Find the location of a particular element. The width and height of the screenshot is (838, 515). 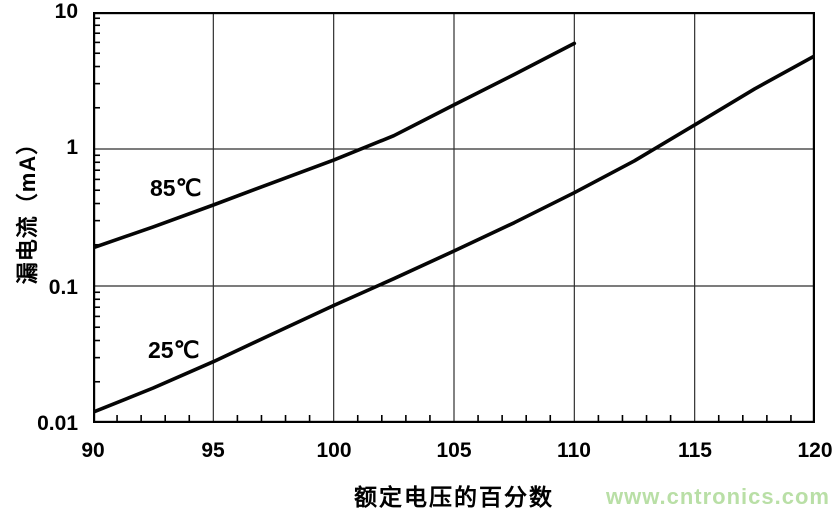

xtick-110: 110 is located at coordinates (574, 450).